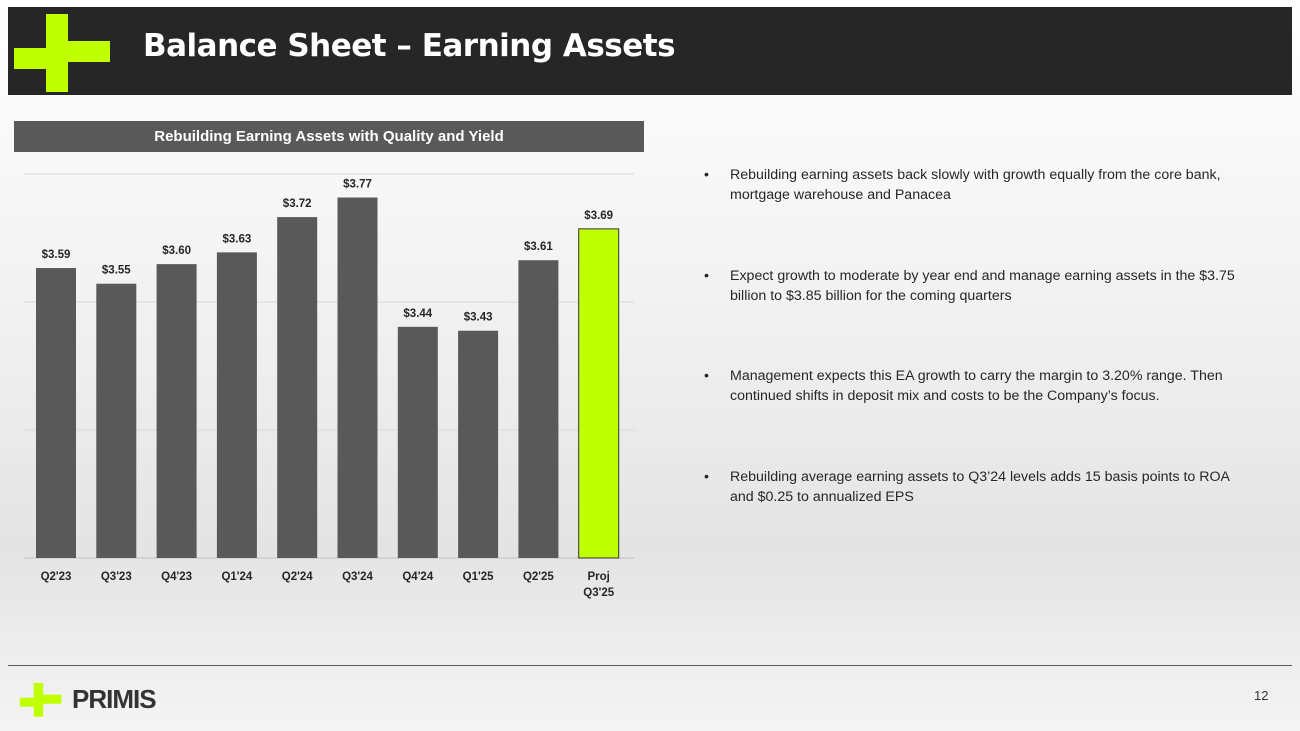  What do you see at coordinates (478, 318) in the screenshot?
I see `data-label: $3.43` at bounding box center [478, 318].